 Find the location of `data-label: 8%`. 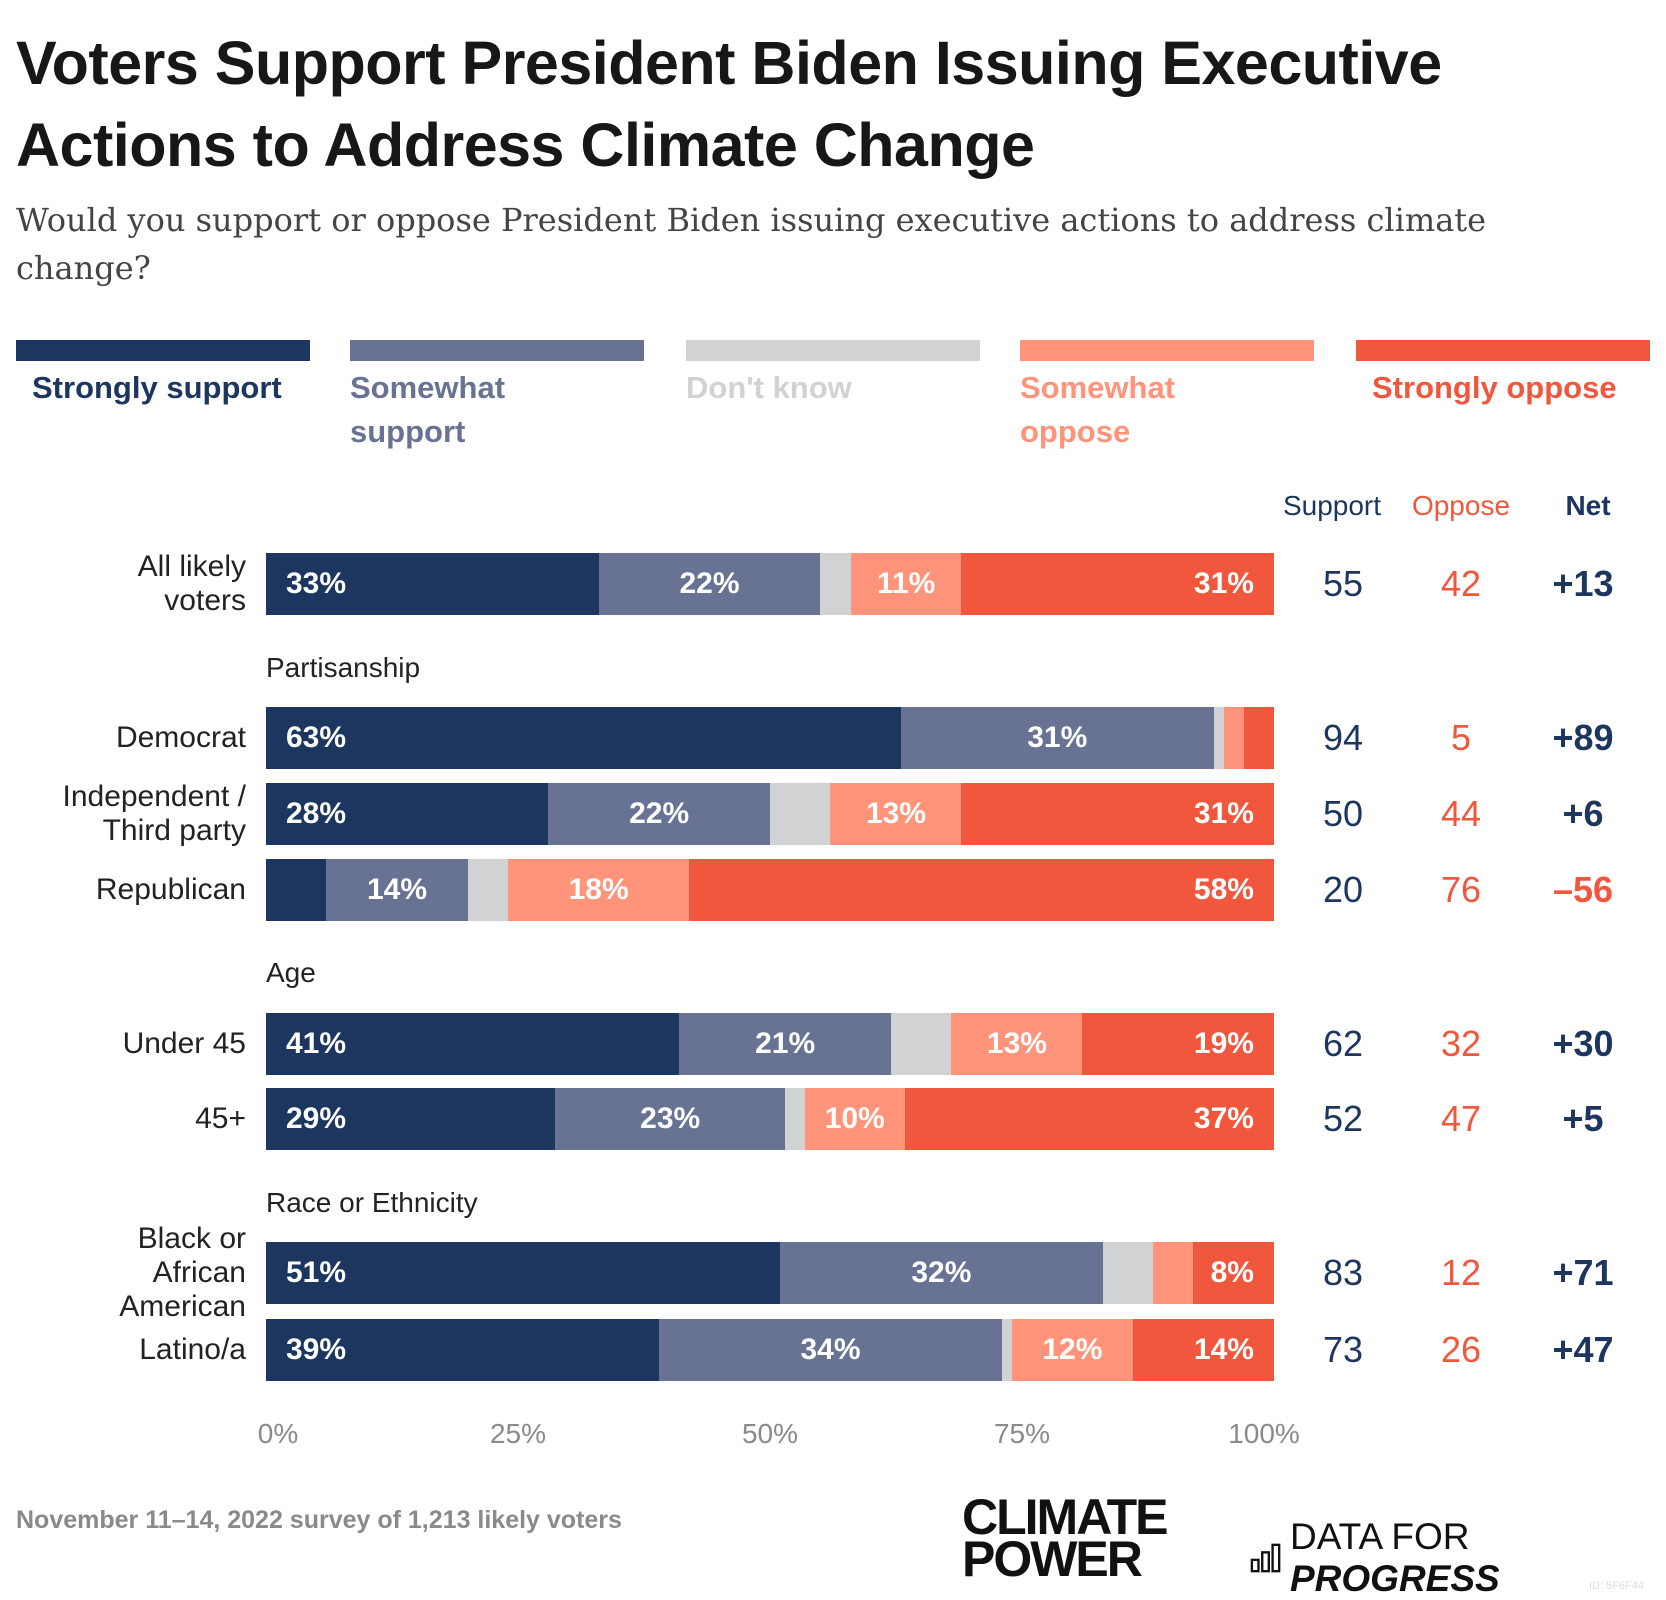

data-label: 8% is located at coordinates (1232, 1272).